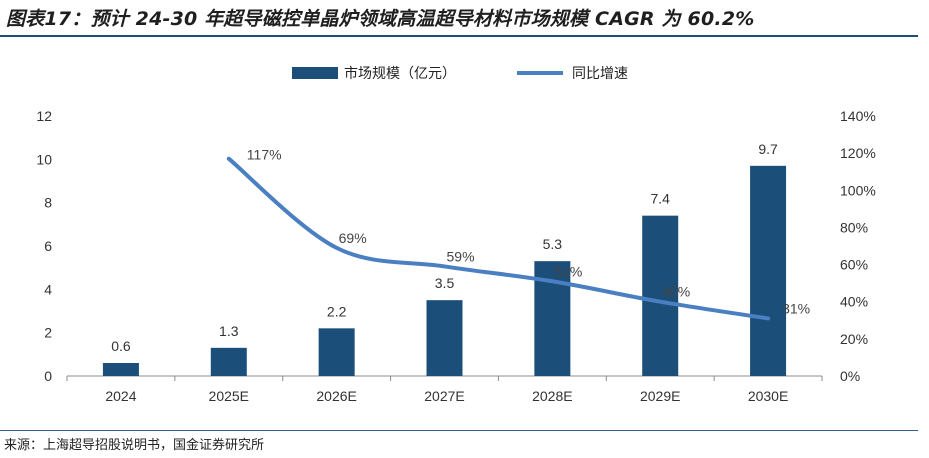 The height and width of the screenshot is (458, 929). I want to click on legend: 市场规模（亿元） 同比增速, so click(460, 73).